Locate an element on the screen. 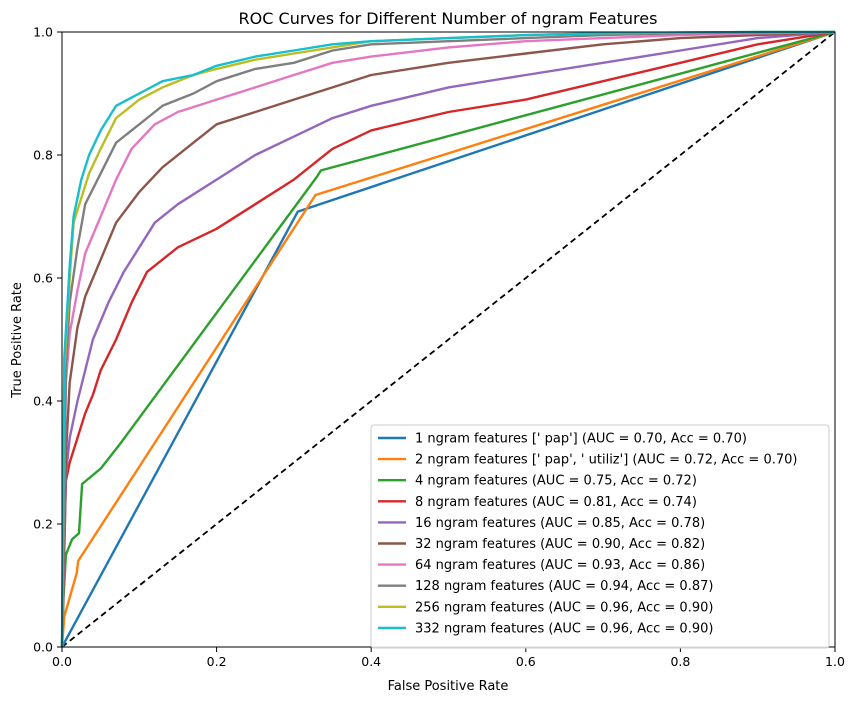  y-tick-label: 0.0 is located at coordinates (43, 647).